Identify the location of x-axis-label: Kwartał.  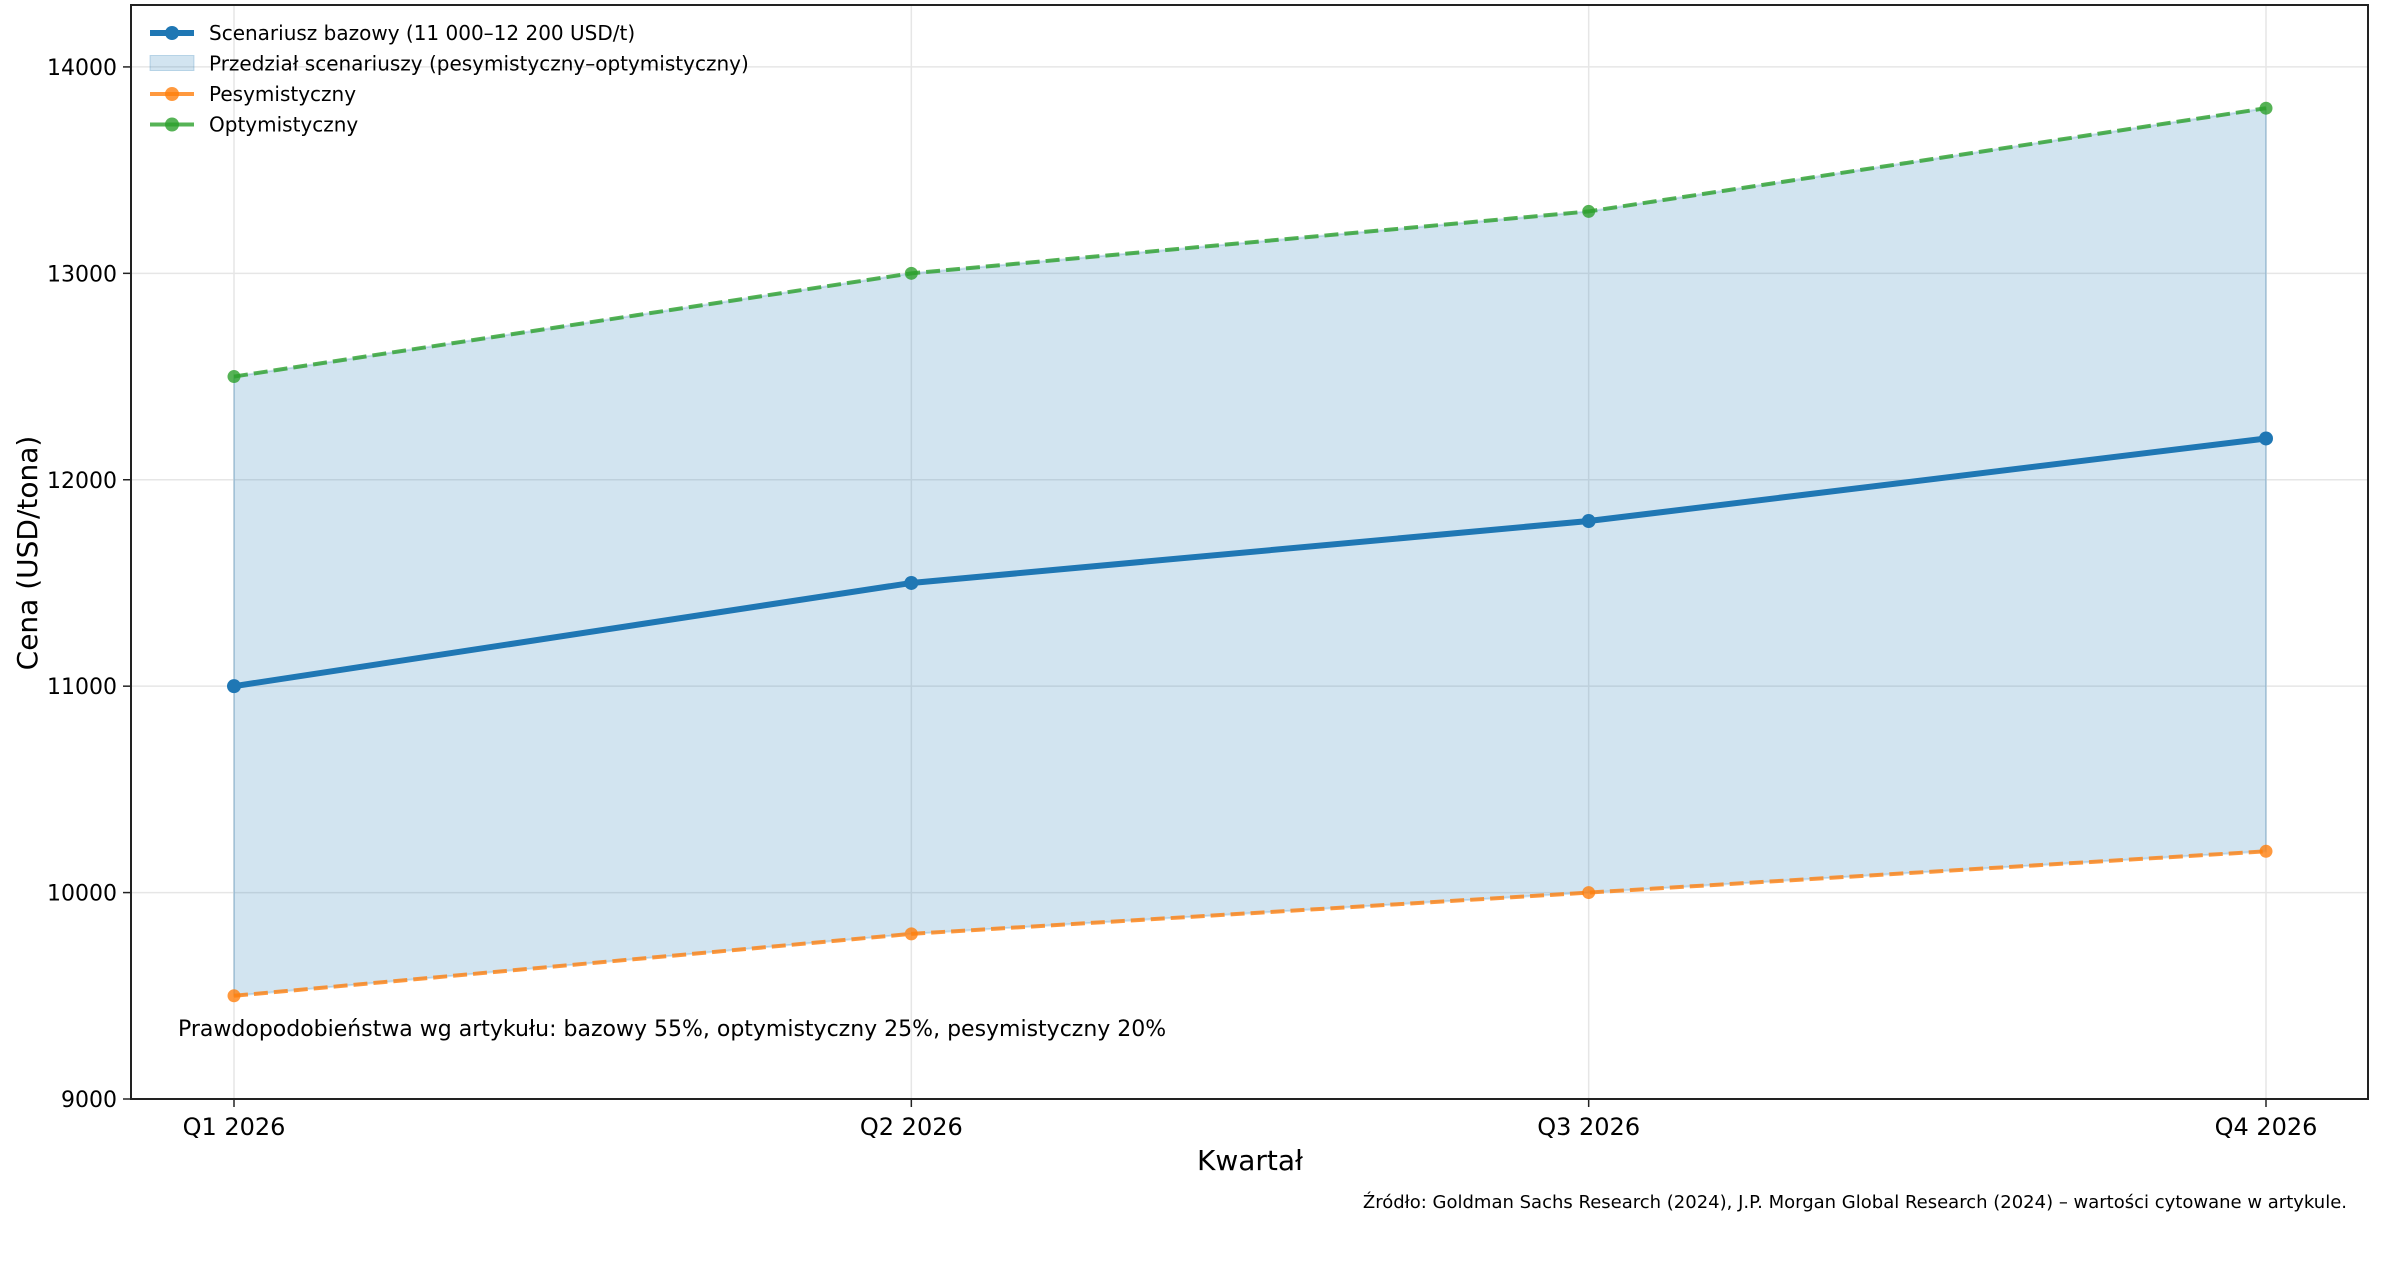
(1250, 1160).